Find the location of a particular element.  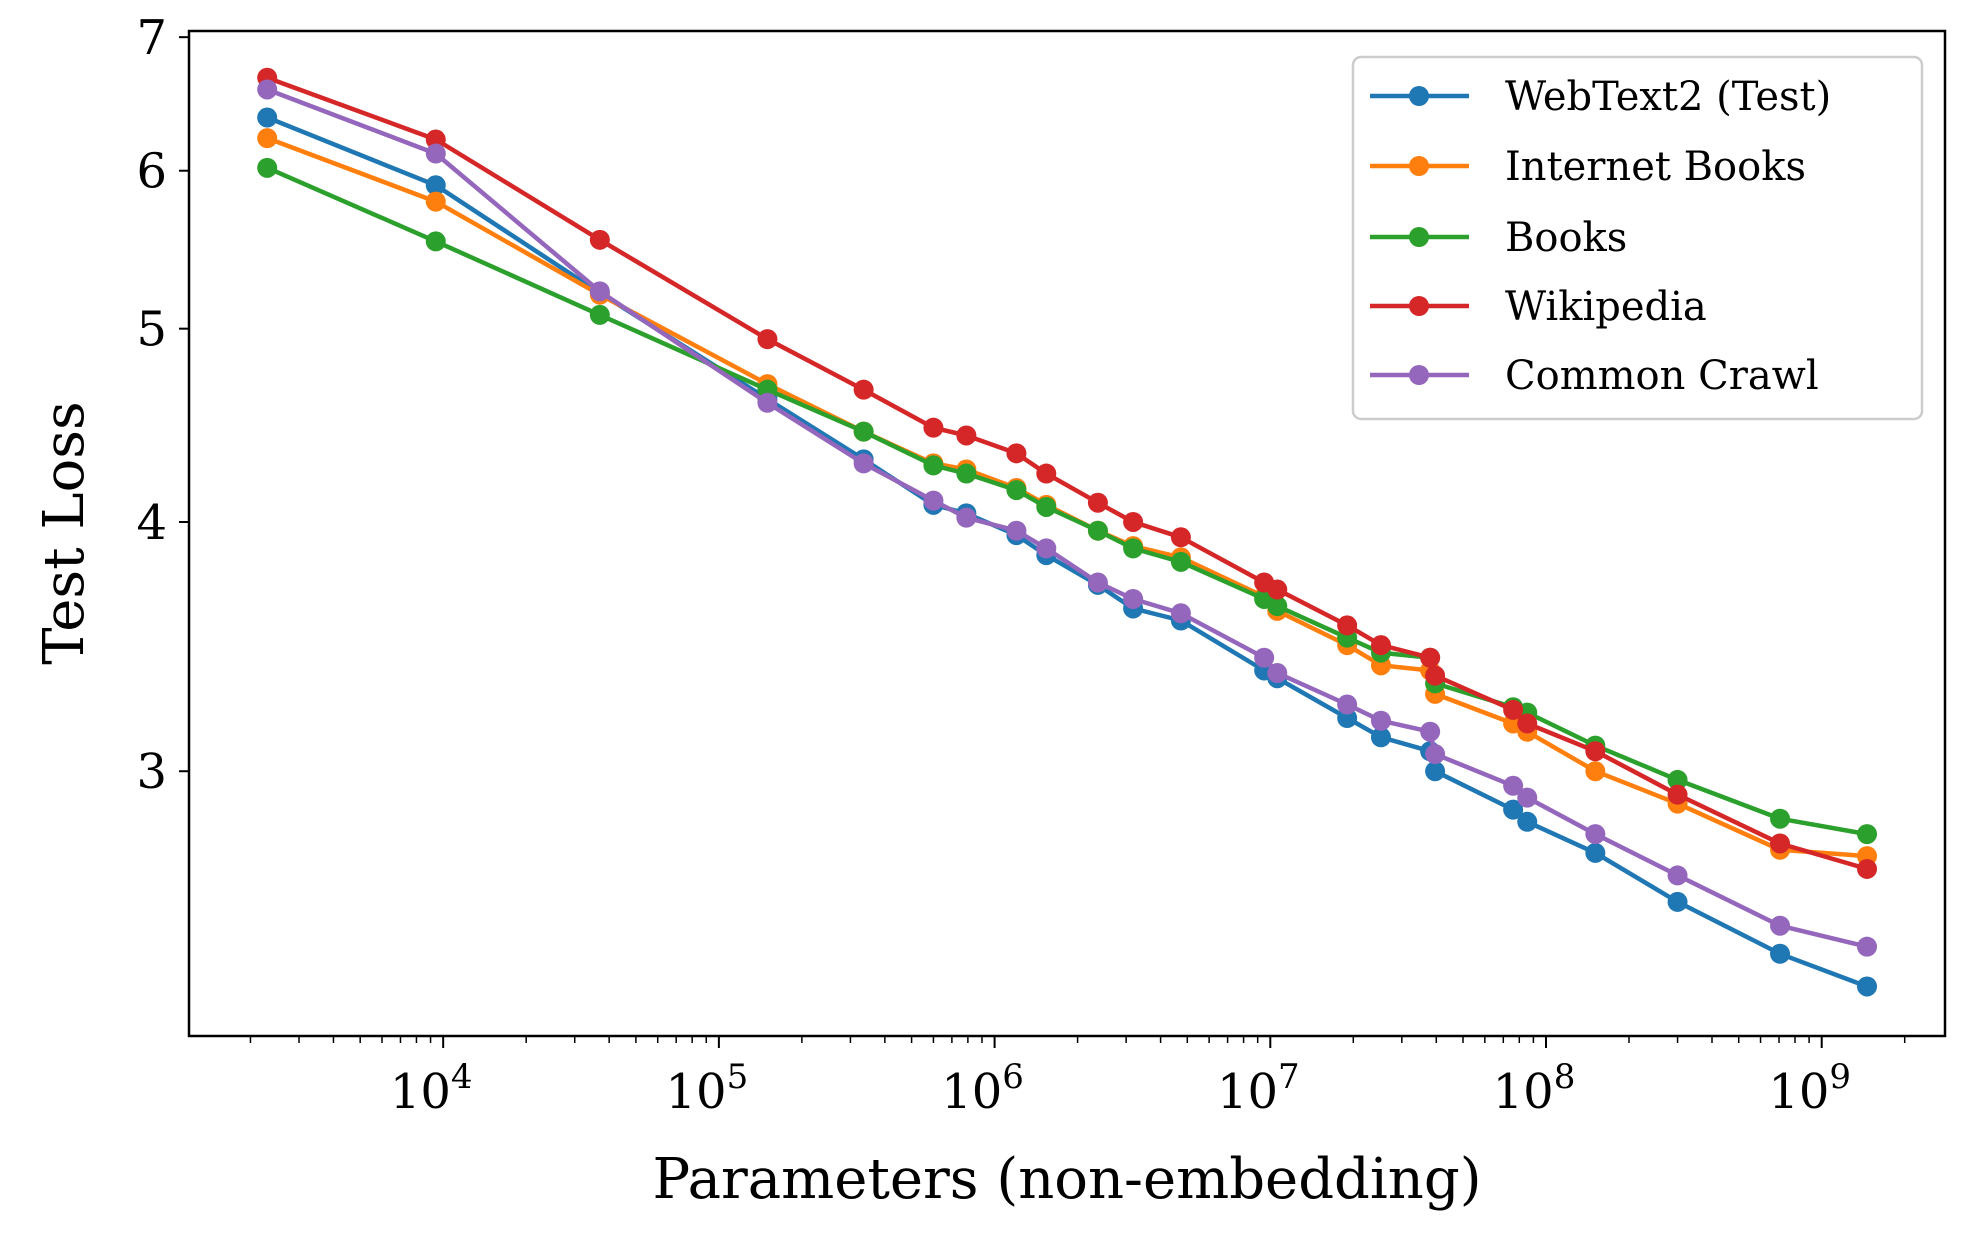

y-tick-label: 4 is located at coordinates (151, 523).